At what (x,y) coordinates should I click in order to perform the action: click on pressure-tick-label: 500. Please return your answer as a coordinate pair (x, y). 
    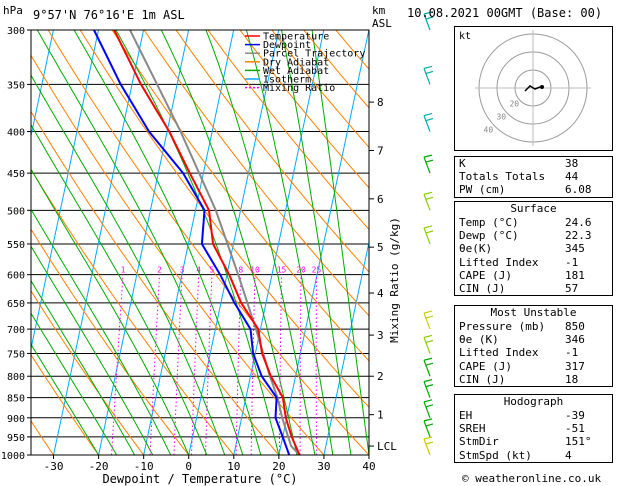
    Looking at the image, I should click on (16, 211).